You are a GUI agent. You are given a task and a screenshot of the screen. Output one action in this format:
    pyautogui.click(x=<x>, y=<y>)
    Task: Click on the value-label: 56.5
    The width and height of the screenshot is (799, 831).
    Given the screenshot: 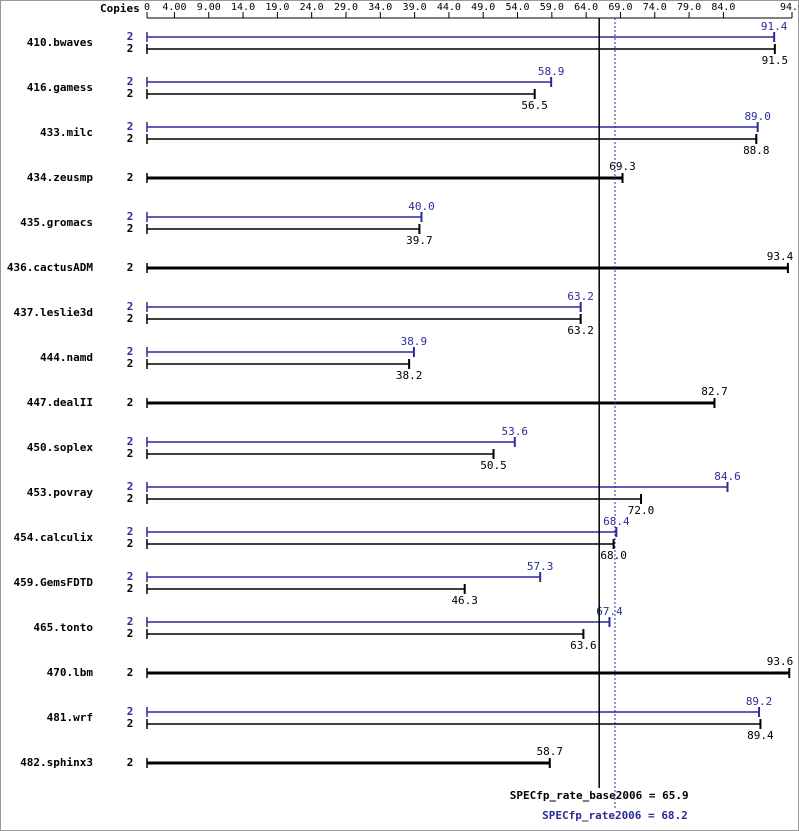 What is the action you would take?
    pyautogui.click(x=534, y=105)
    